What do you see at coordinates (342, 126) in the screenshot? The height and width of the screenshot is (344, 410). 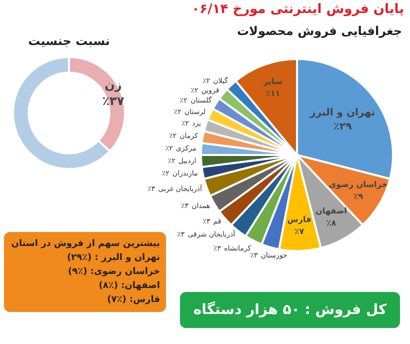 I see `data-label: ٪۲۹` at bounding box center [342, 126].